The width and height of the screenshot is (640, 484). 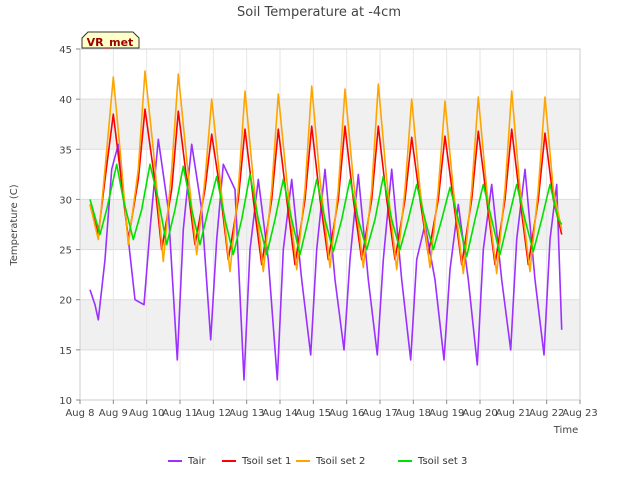 I want to click on x-tick-label: Aug 18, so click(x=413, y=413).